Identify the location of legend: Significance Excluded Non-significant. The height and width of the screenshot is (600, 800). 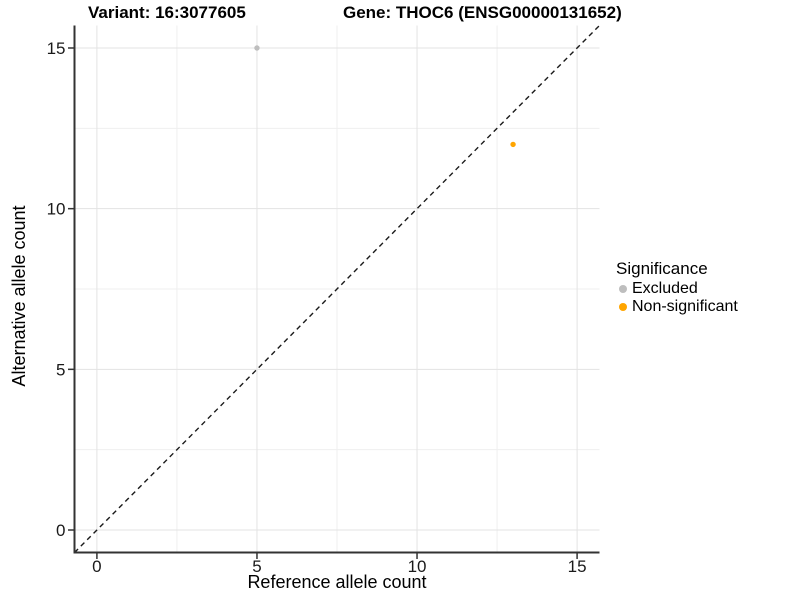
(677, 287).